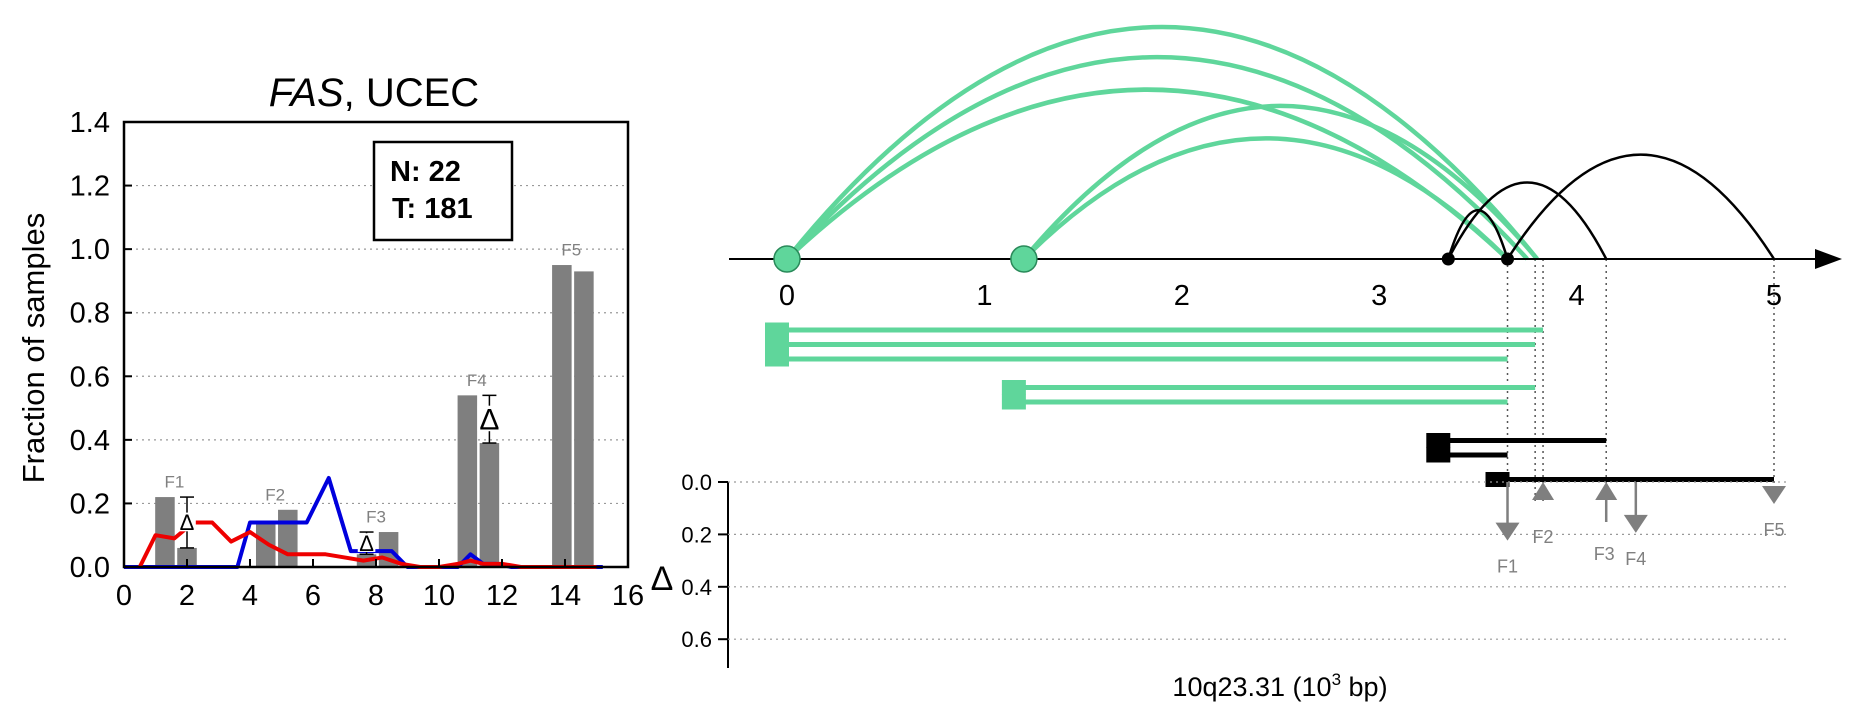 This screenshot has width=1851, height=718. I want to click on x-tick-label: 6, so click(313, 596).